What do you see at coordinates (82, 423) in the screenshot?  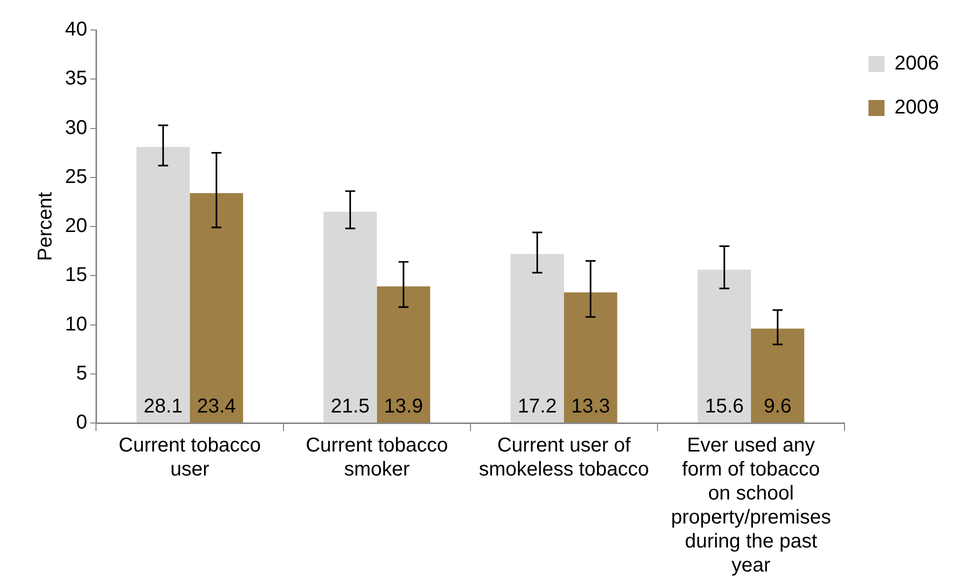 I see `y-tick-label: 0` at bounding box center [82, 423].